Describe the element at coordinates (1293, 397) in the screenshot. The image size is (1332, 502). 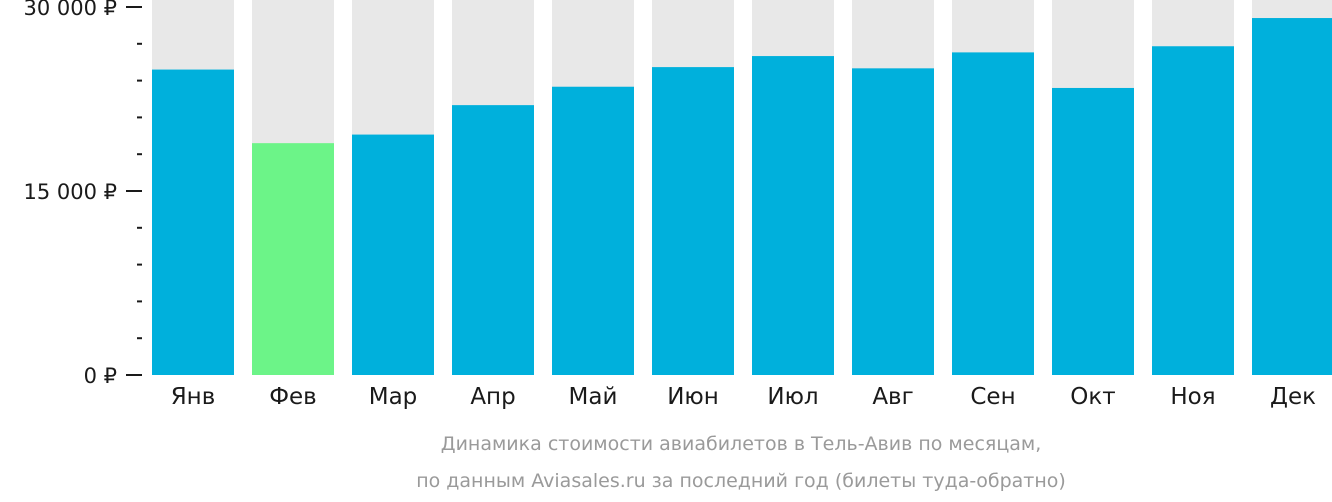
I see `x-tick-label: Дек` at that location.